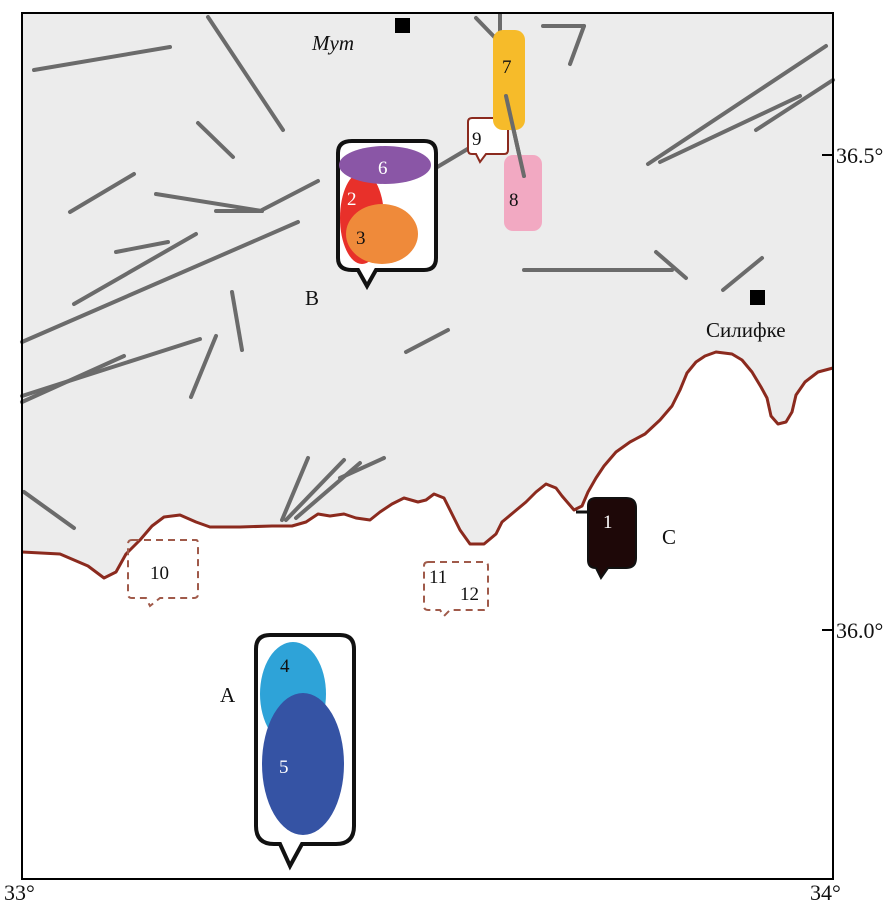 Image resolution: width=896 pixels, height=904 pixels. What do you see at coordinates (859, 155) in the screenshot?
I see `lat-label-36-5: 36.5°` at bounding box center [859, 155].